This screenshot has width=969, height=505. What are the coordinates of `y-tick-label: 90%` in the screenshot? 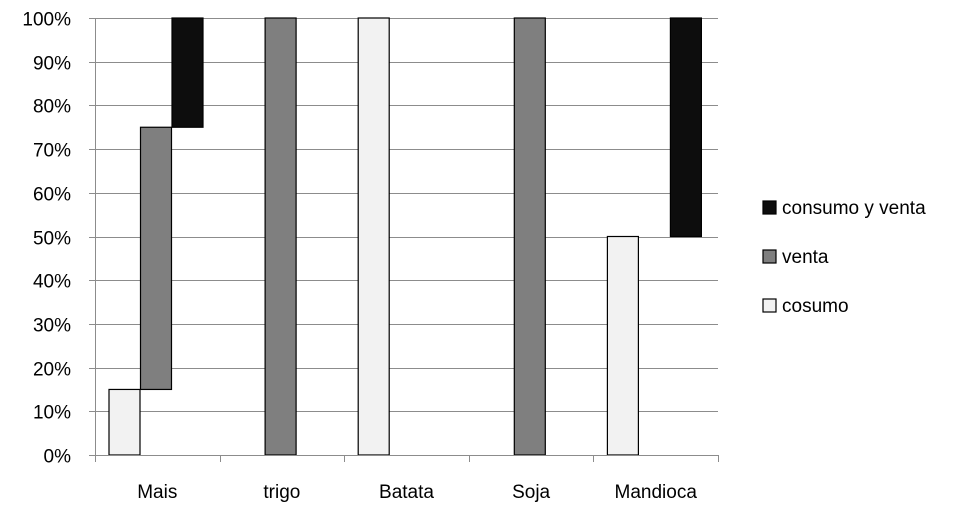 It's located at (52, 64).